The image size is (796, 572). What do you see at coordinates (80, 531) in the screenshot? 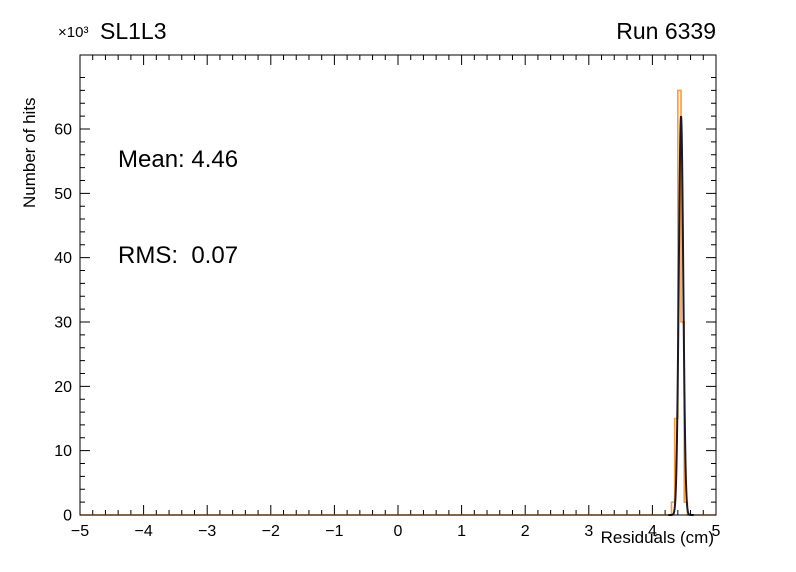
I see `x-tick-label: −5` at bounding box center [80, 531].